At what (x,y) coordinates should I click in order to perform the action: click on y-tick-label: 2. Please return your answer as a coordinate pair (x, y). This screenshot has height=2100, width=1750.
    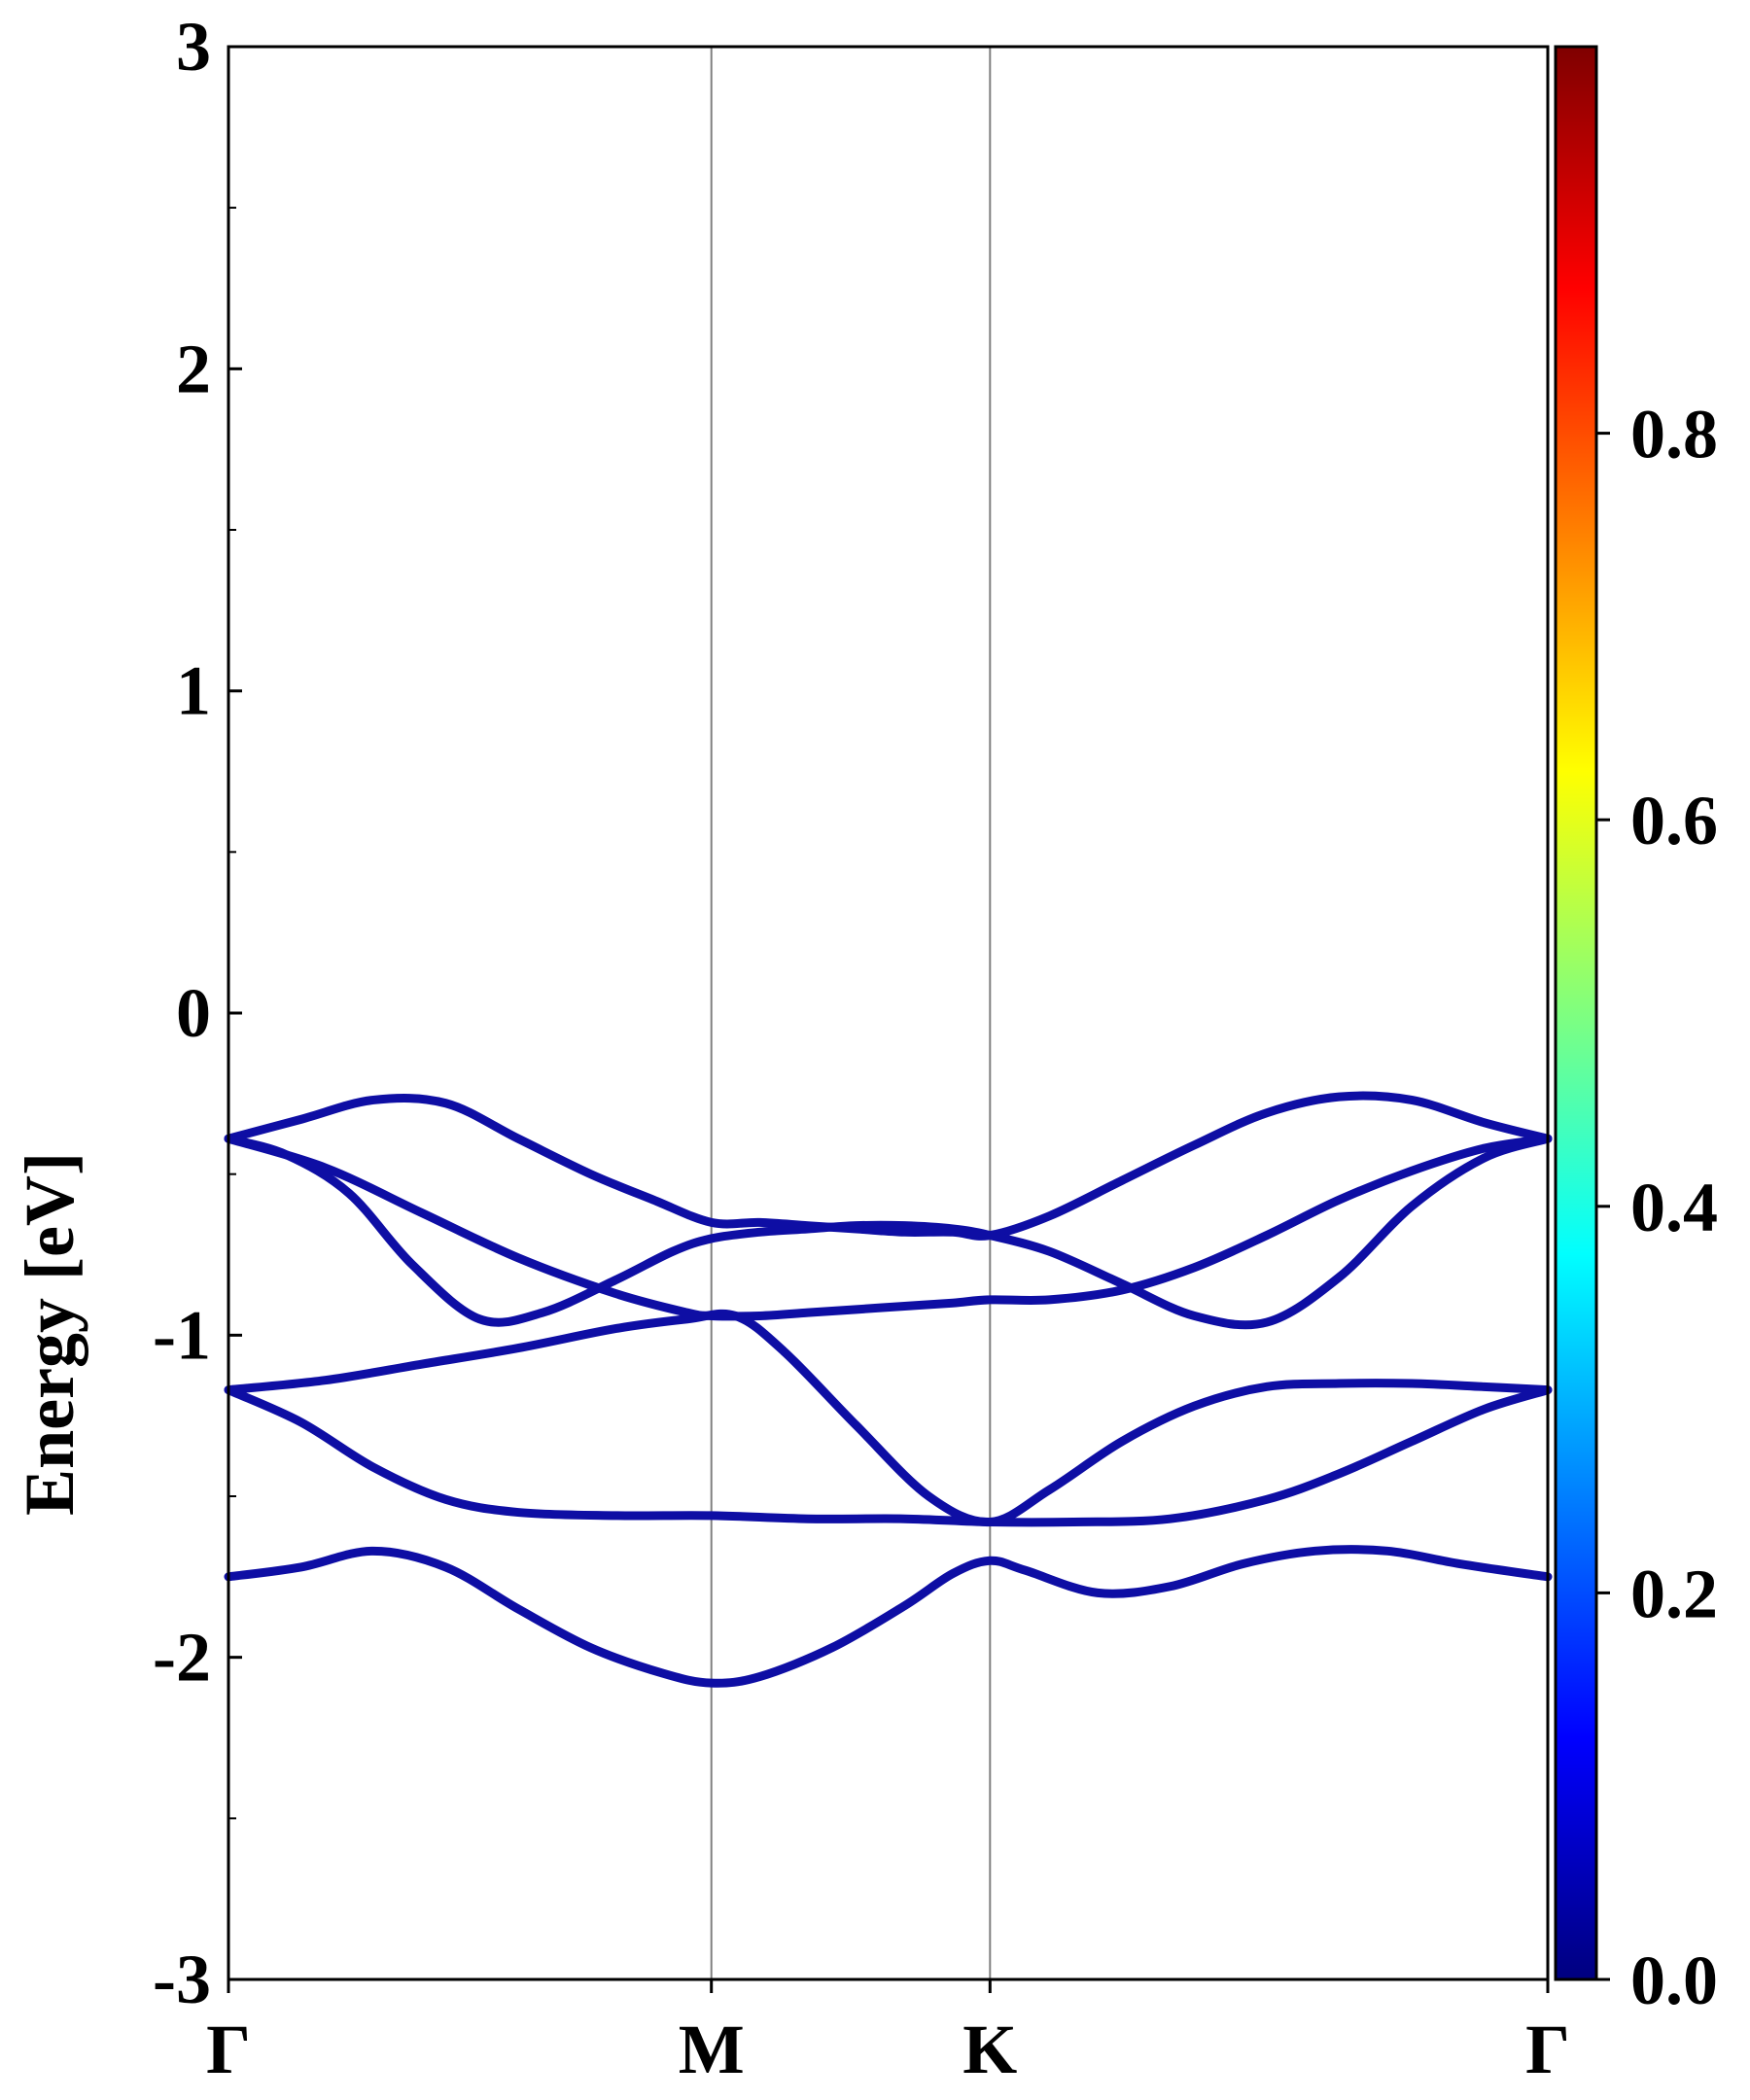
    Looking at the image, I should click on (193, 368).